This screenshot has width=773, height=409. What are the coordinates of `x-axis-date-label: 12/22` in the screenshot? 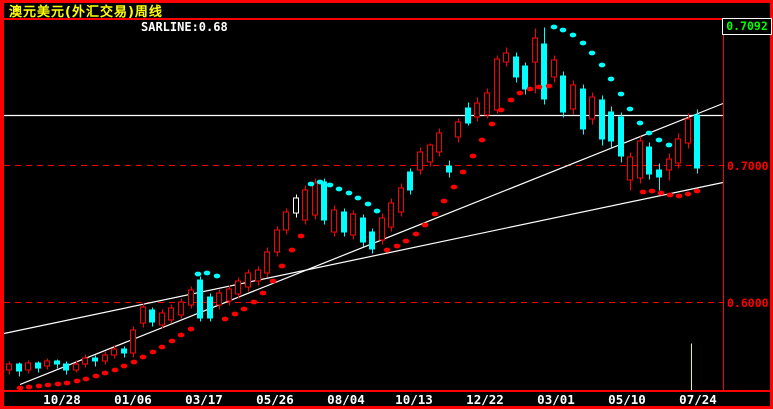 It's located at (485, 399).